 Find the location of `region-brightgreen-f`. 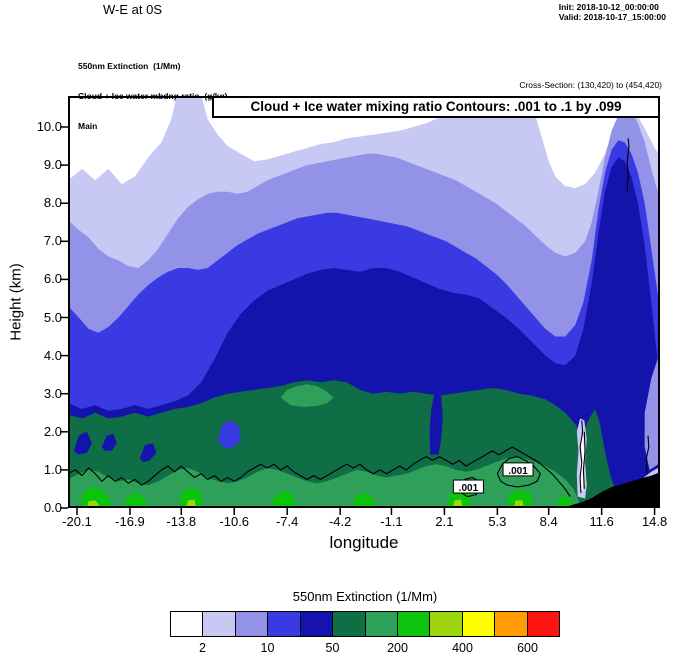

region-brightgreen-f is located at coordinates (459, 498).